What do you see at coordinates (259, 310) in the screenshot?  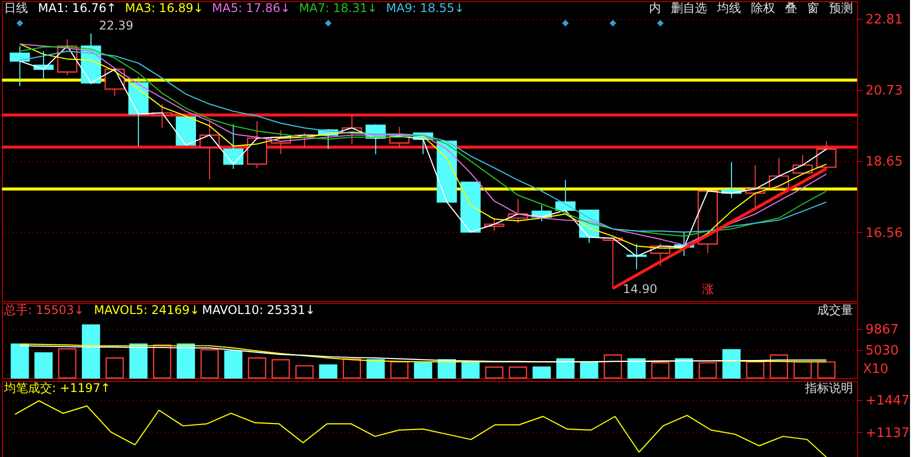 I see `text: MAVOL10: 25331↓` at bounding box center [259, 310].